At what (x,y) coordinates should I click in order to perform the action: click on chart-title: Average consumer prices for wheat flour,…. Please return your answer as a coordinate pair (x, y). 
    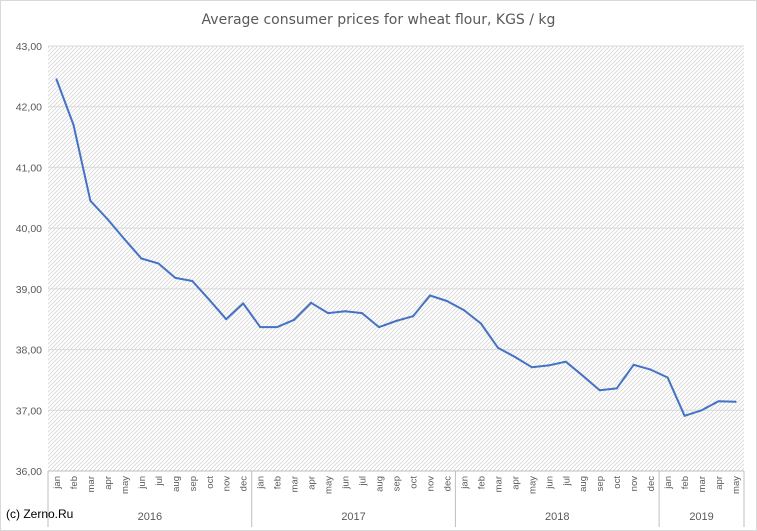
    Looking at the image, I should click on (378, 20).